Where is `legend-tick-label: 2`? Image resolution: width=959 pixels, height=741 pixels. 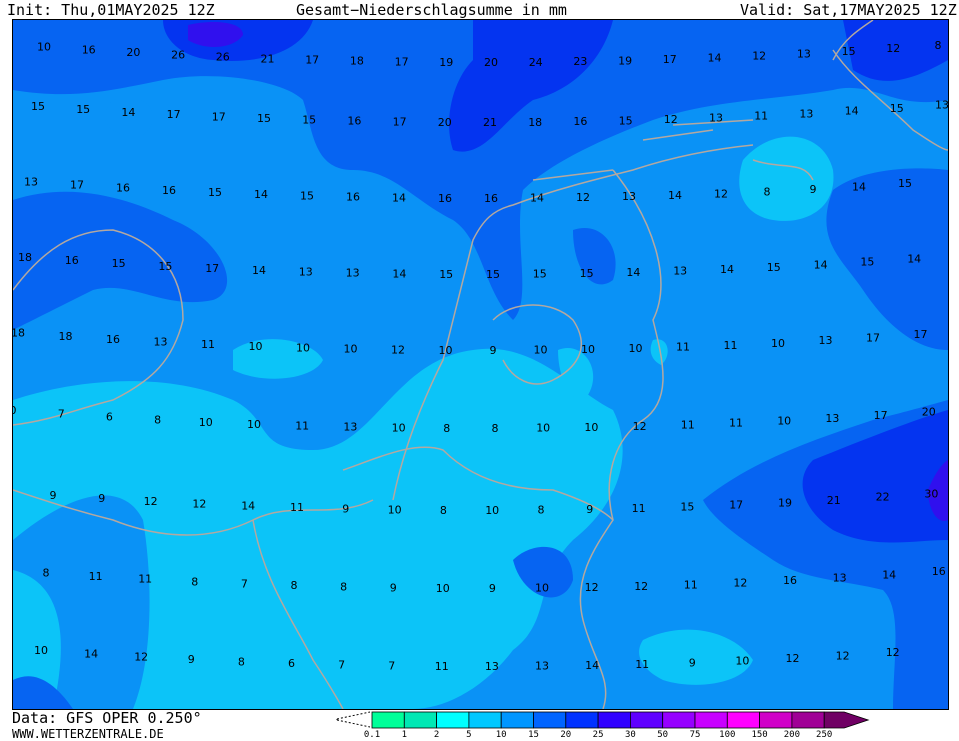
legend-tick-label: 2 is located at coordinates (436, 735).